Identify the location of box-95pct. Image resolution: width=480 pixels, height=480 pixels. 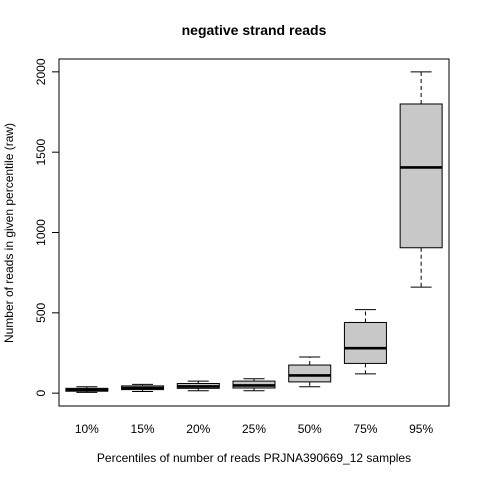
(421, 179).